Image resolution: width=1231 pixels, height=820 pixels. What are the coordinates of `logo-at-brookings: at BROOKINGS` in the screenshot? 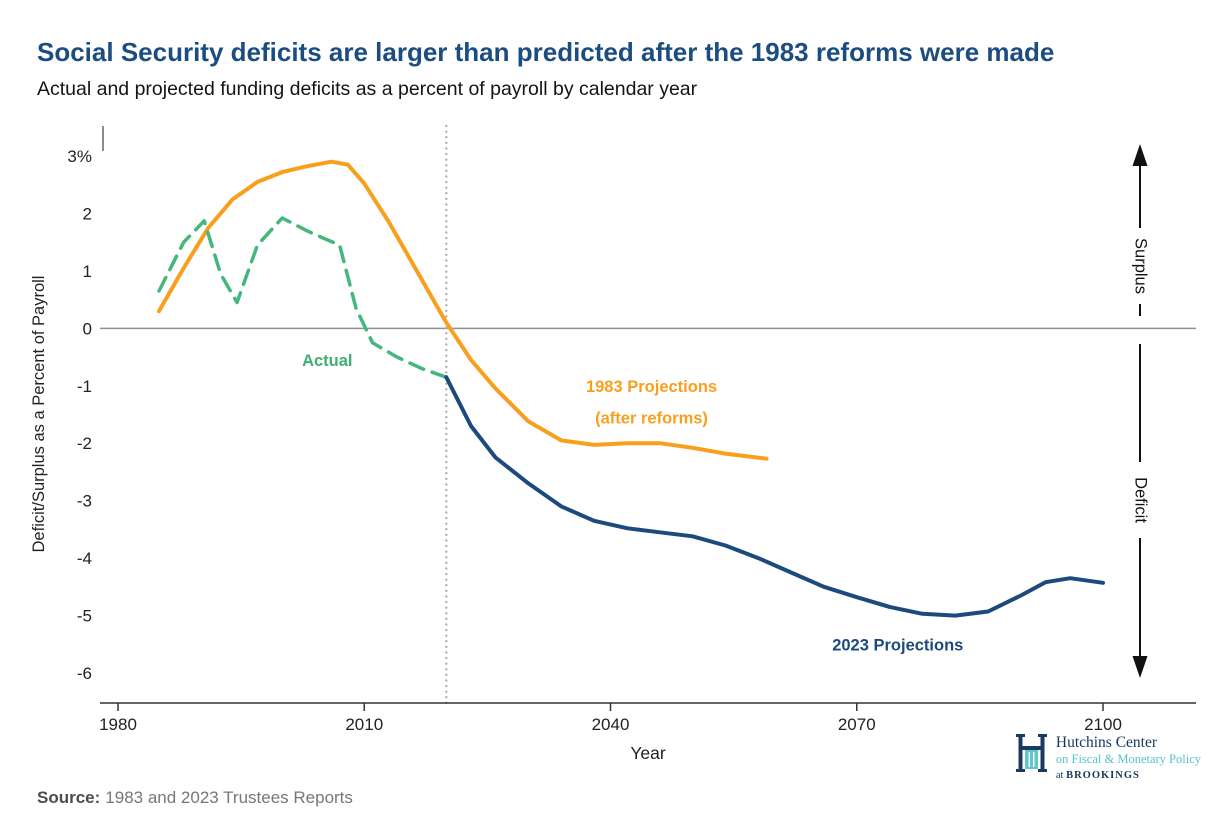 It's located at (1097, 775).